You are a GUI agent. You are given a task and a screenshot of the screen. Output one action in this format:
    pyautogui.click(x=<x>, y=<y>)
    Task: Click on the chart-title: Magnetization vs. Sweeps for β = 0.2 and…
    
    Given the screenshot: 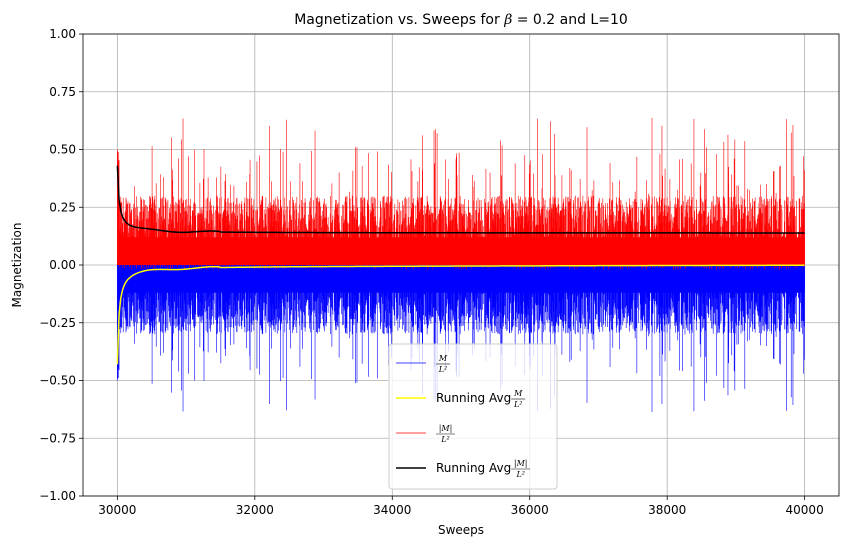 What is the action you would take?
    pyautogui.click(x=461, y=20)
    